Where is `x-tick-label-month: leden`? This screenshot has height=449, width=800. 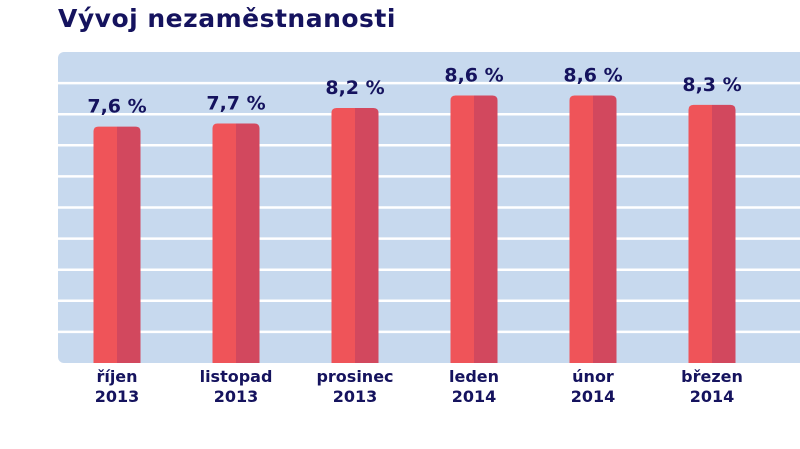 x-tick-label-month: leden is located at coordinates (474, 376).